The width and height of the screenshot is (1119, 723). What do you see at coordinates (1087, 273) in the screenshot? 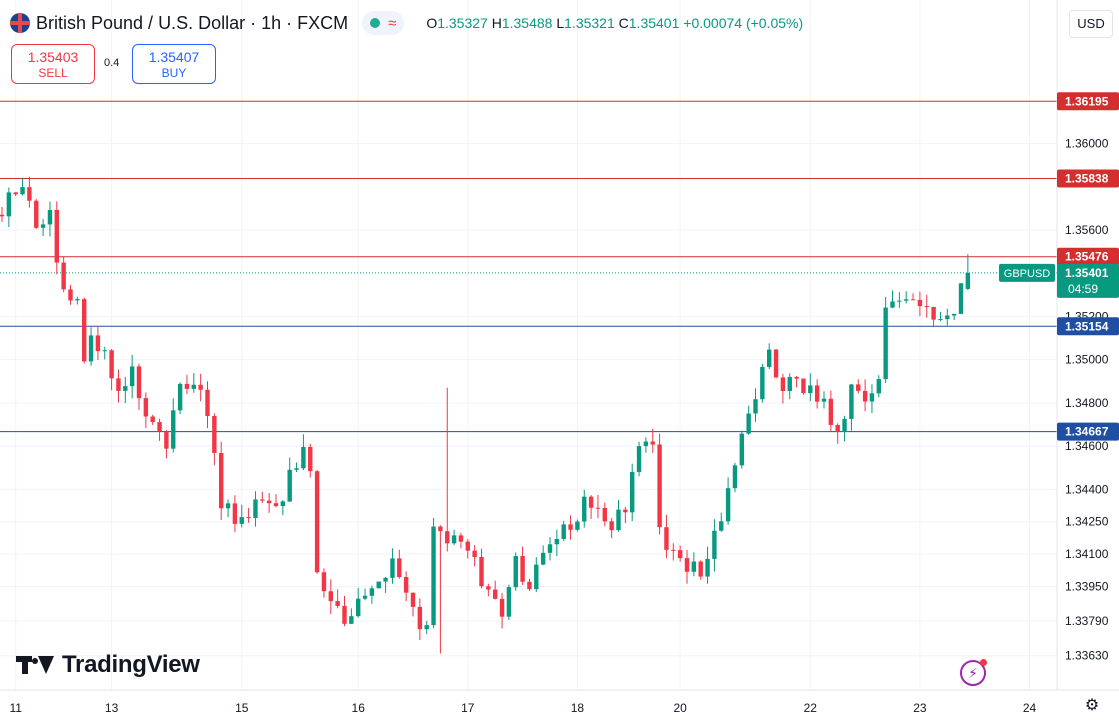
I see `last-price-label: 1.35401` at bounding box center [1087, 273].